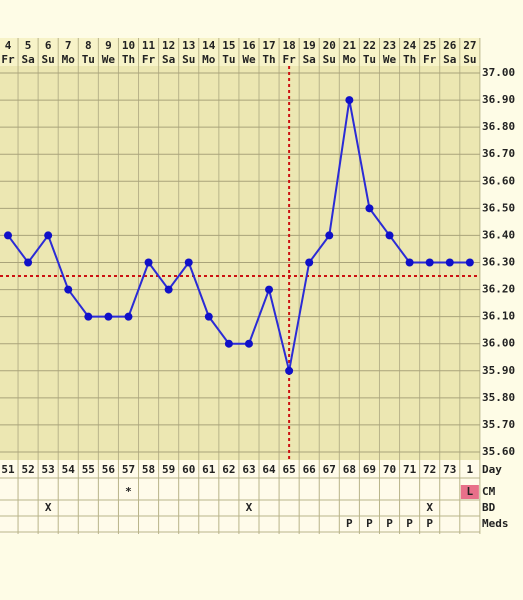 The image size is (523, 600). I want to click on y-tick-label: 37.00, so click(498, 72).